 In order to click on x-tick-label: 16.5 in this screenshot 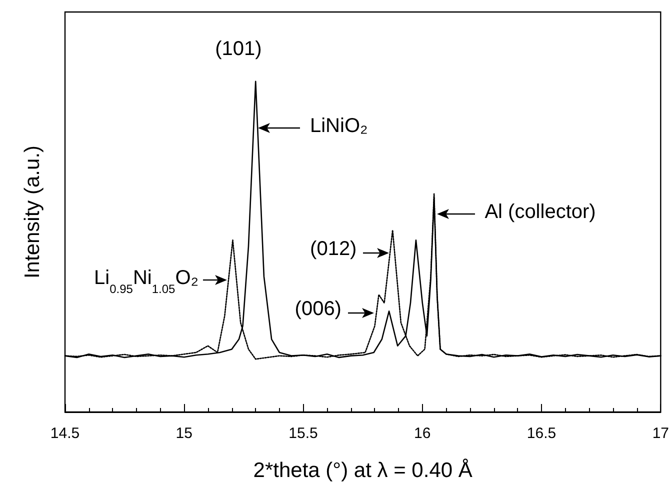, I will do `click(541, 433)`.